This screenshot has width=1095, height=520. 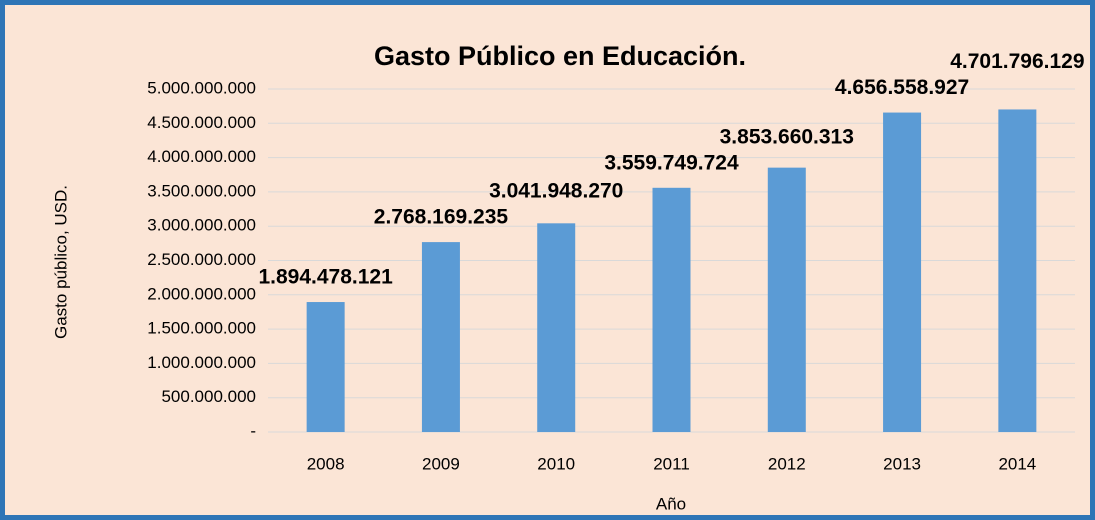 I want to click on y-tick-label: 2.500.000.000, so click(x=201, y=259).